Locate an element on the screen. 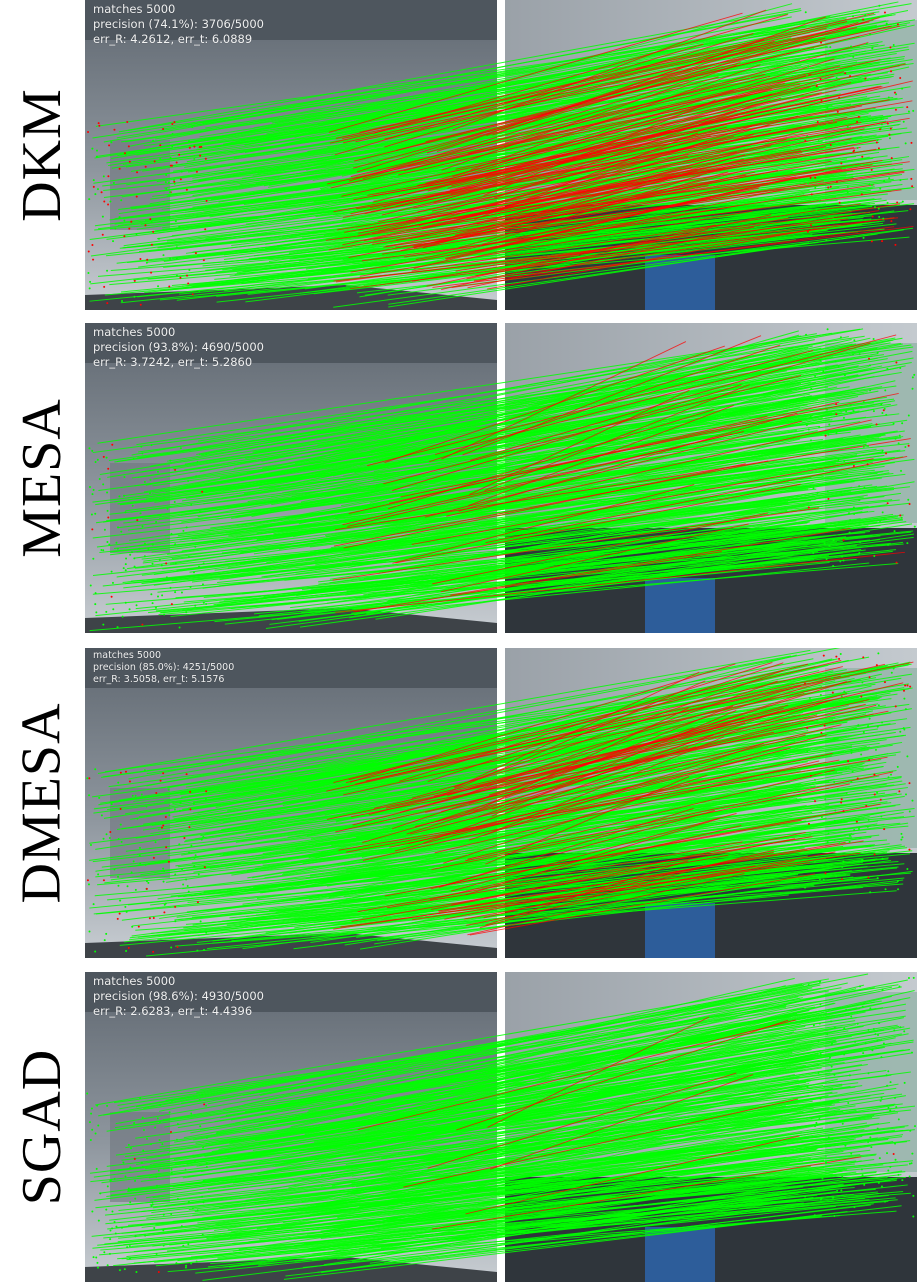 This screenshot has height=1283, width=918. precision-text: precision (85.0%): 4251/5000 is located at coordinates (164, 667).